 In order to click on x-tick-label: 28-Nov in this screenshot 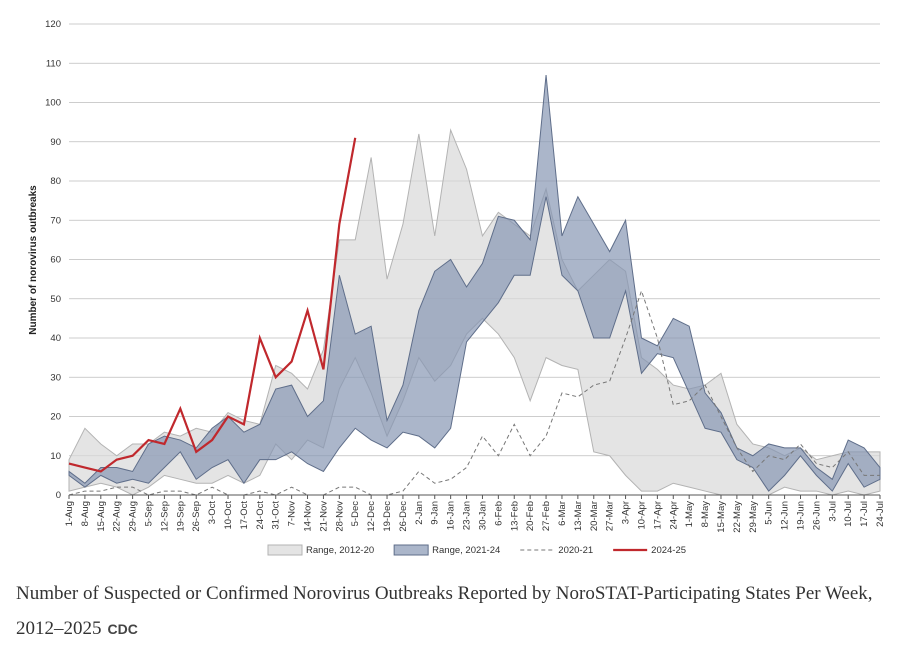, I will do `click(339, 516)`.